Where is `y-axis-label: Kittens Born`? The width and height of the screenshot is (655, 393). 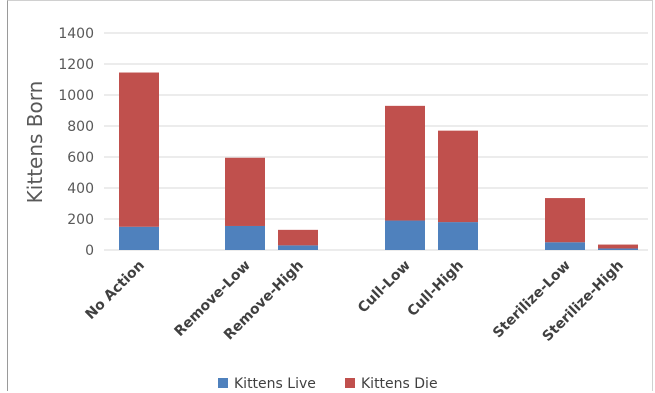
y-axis-label: Kittens Born is located at coordinates (35, 142).